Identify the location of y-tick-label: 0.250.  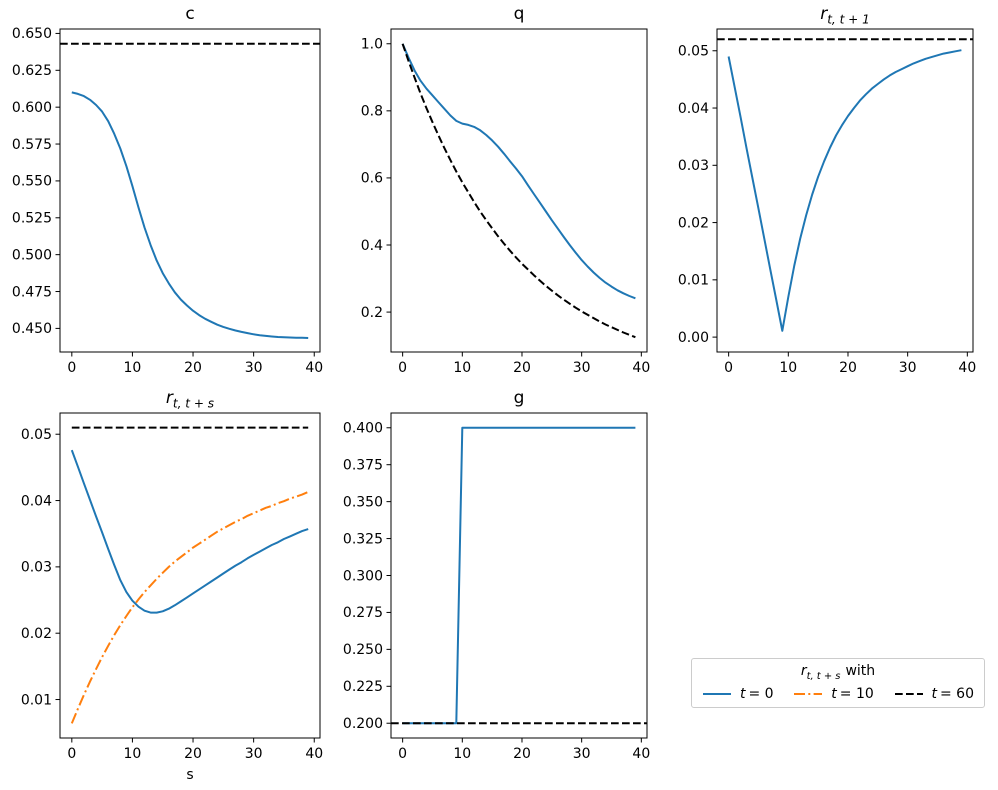
(363, 650).